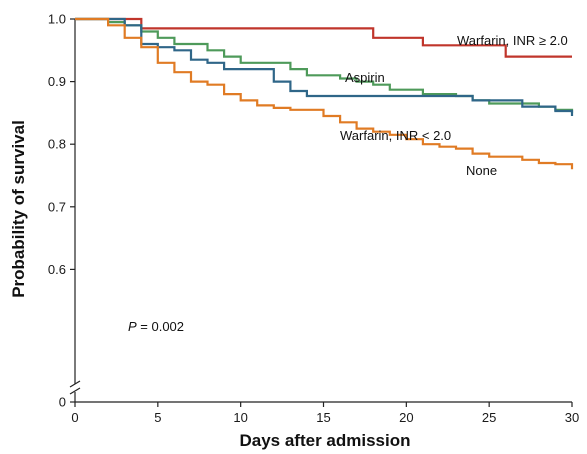  What do you see at coordinates (57, 81) in the screenshot?
I see `y-tick-label: 0.9` at bounding box center [57, 81].